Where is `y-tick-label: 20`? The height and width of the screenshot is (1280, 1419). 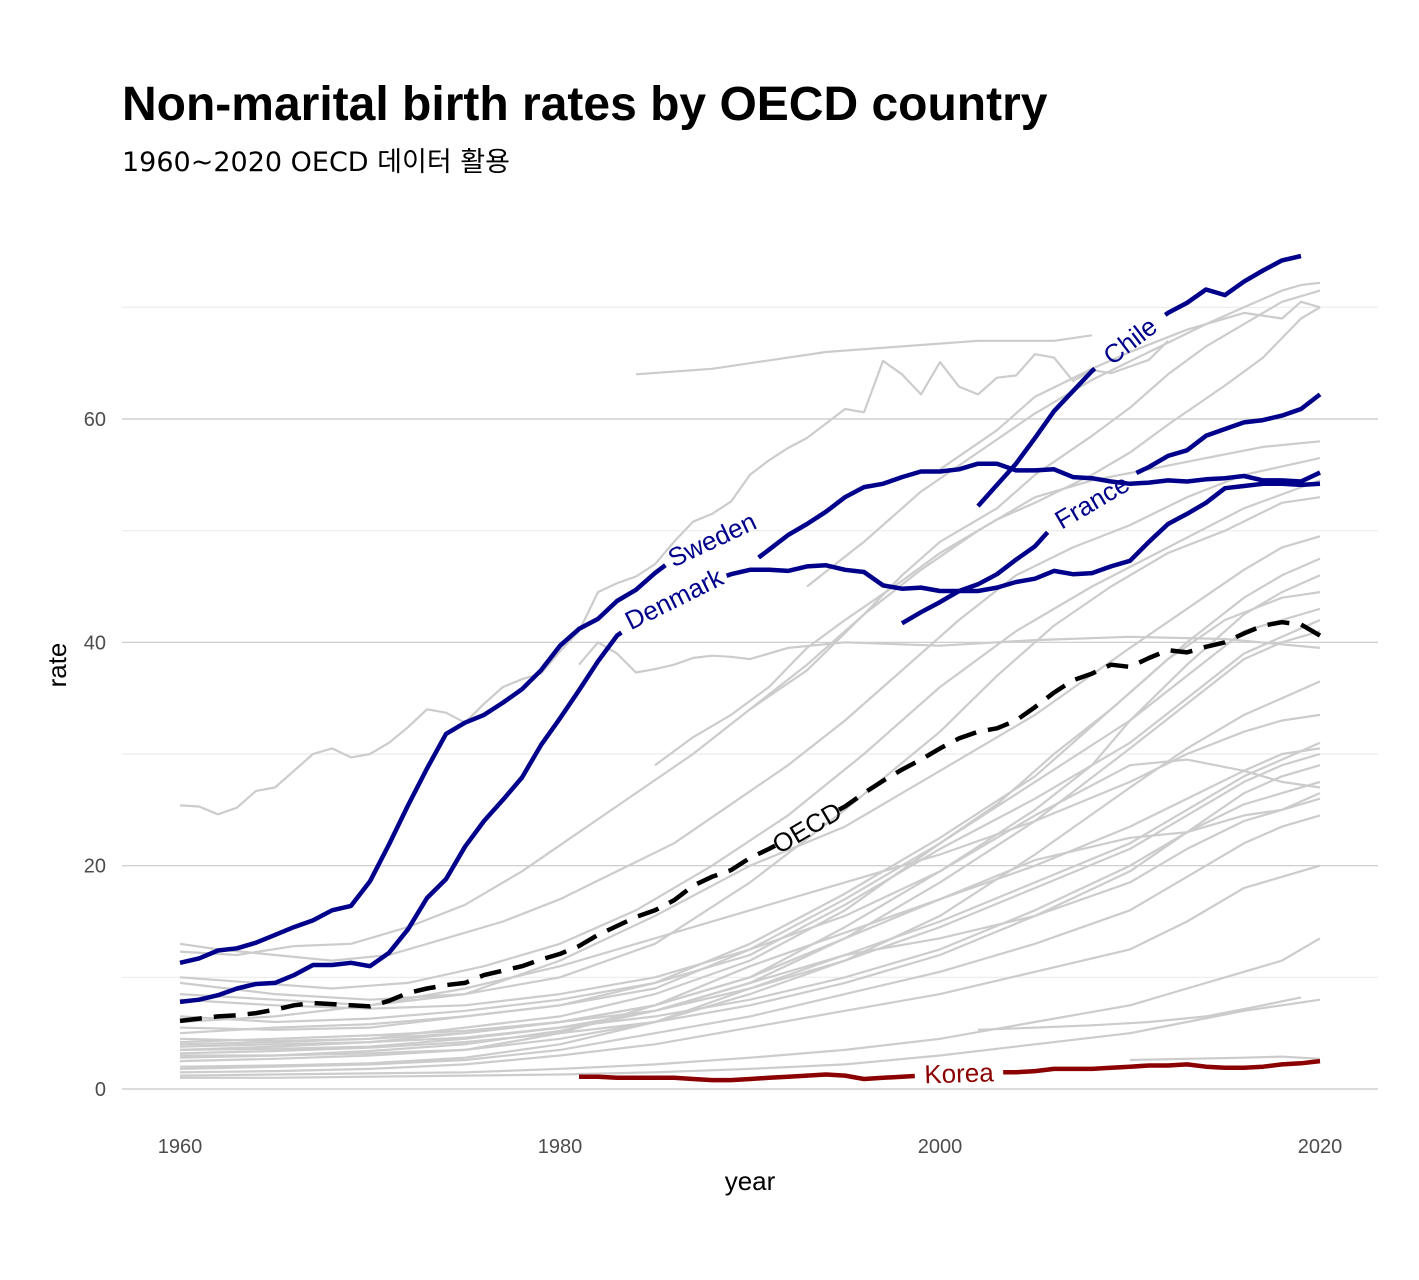 y-tick-label: 20 is located at coordinates (95, 867).